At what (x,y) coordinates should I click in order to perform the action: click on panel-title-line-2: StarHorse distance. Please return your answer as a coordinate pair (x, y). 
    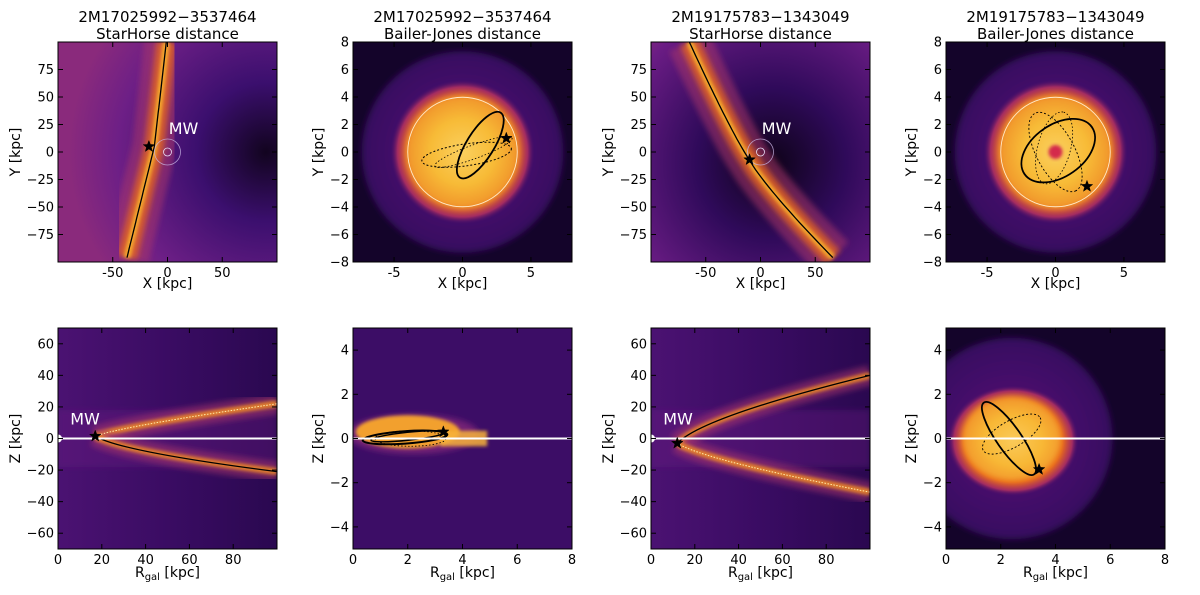
    Looking at the image, I should click on (760, 34).